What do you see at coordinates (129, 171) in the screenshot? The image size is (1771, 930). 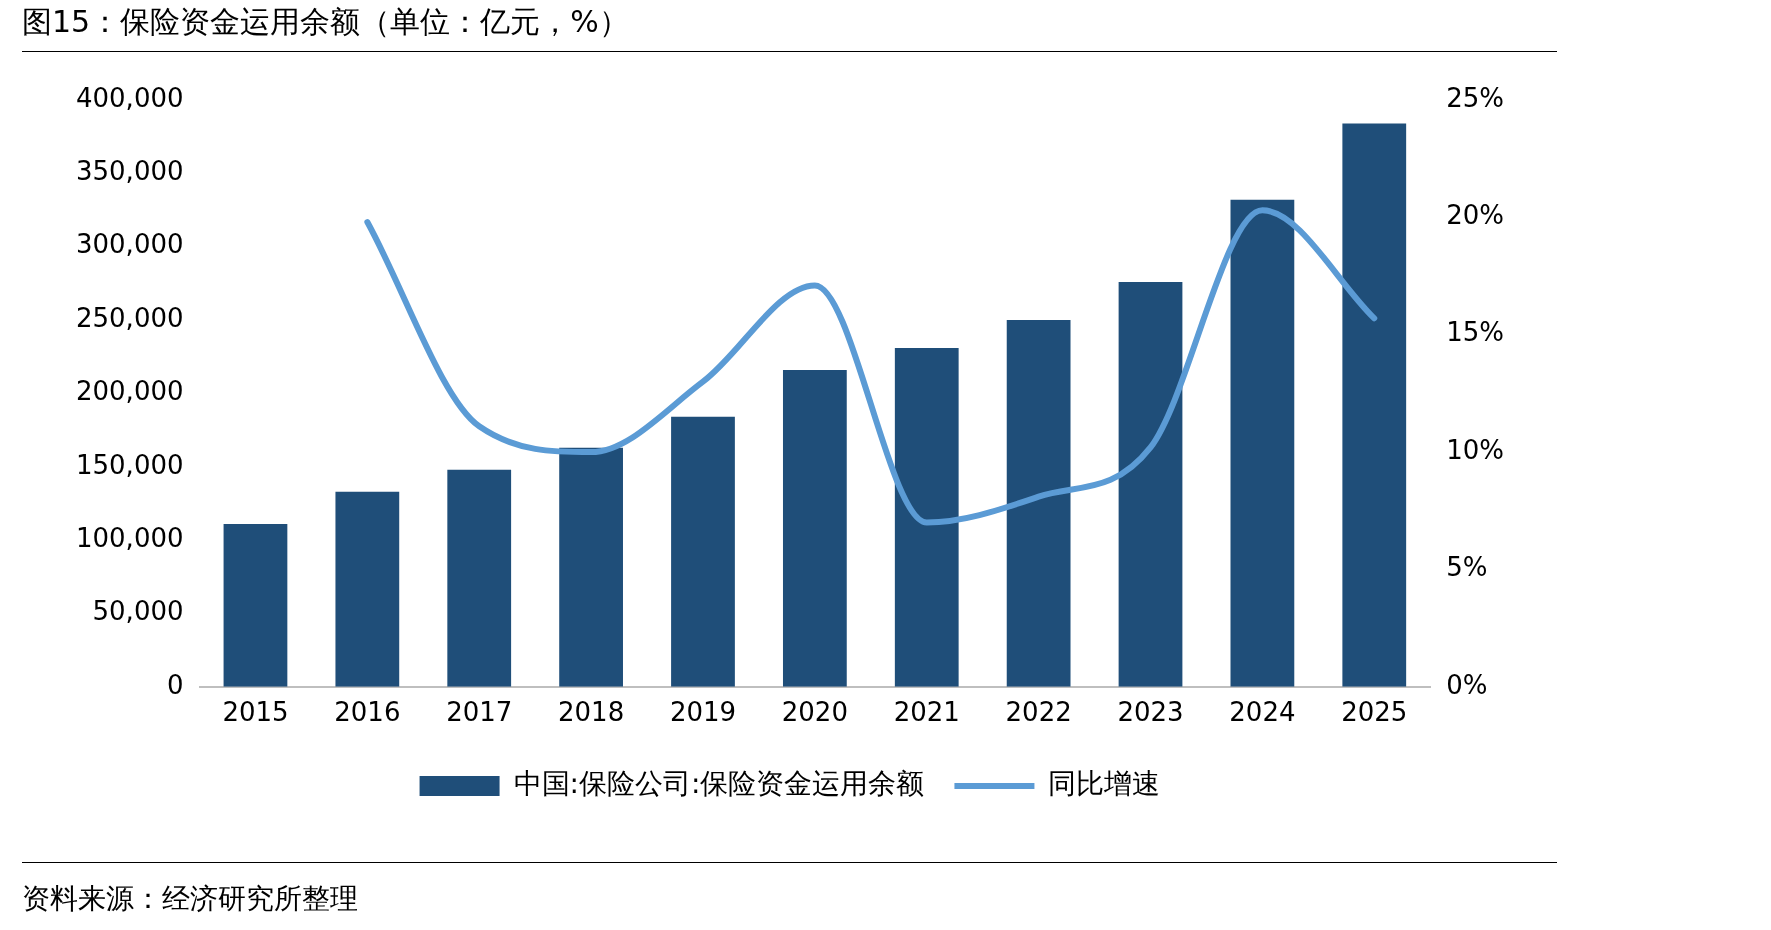 I see `y-tick-label: 350,000` at bounding box center [129, 171].